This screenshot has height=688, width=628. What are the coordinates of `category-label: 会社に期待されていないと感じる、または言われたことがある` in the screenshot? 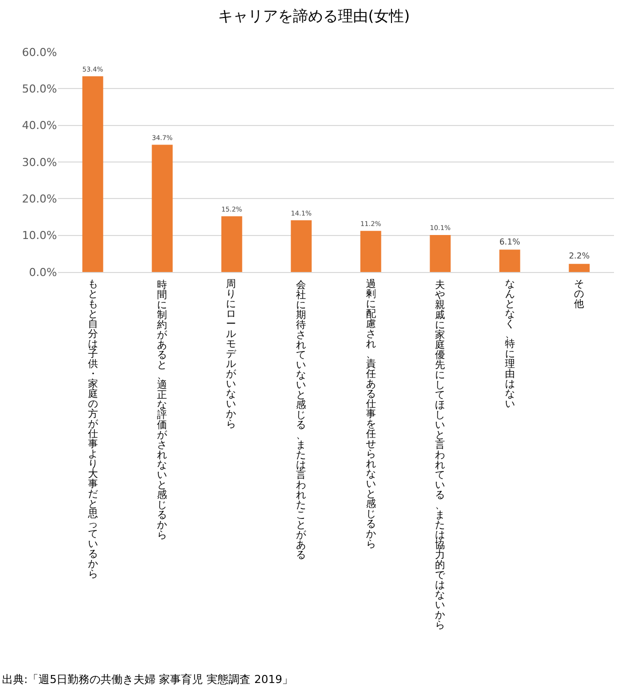 It's located at (301, 420).